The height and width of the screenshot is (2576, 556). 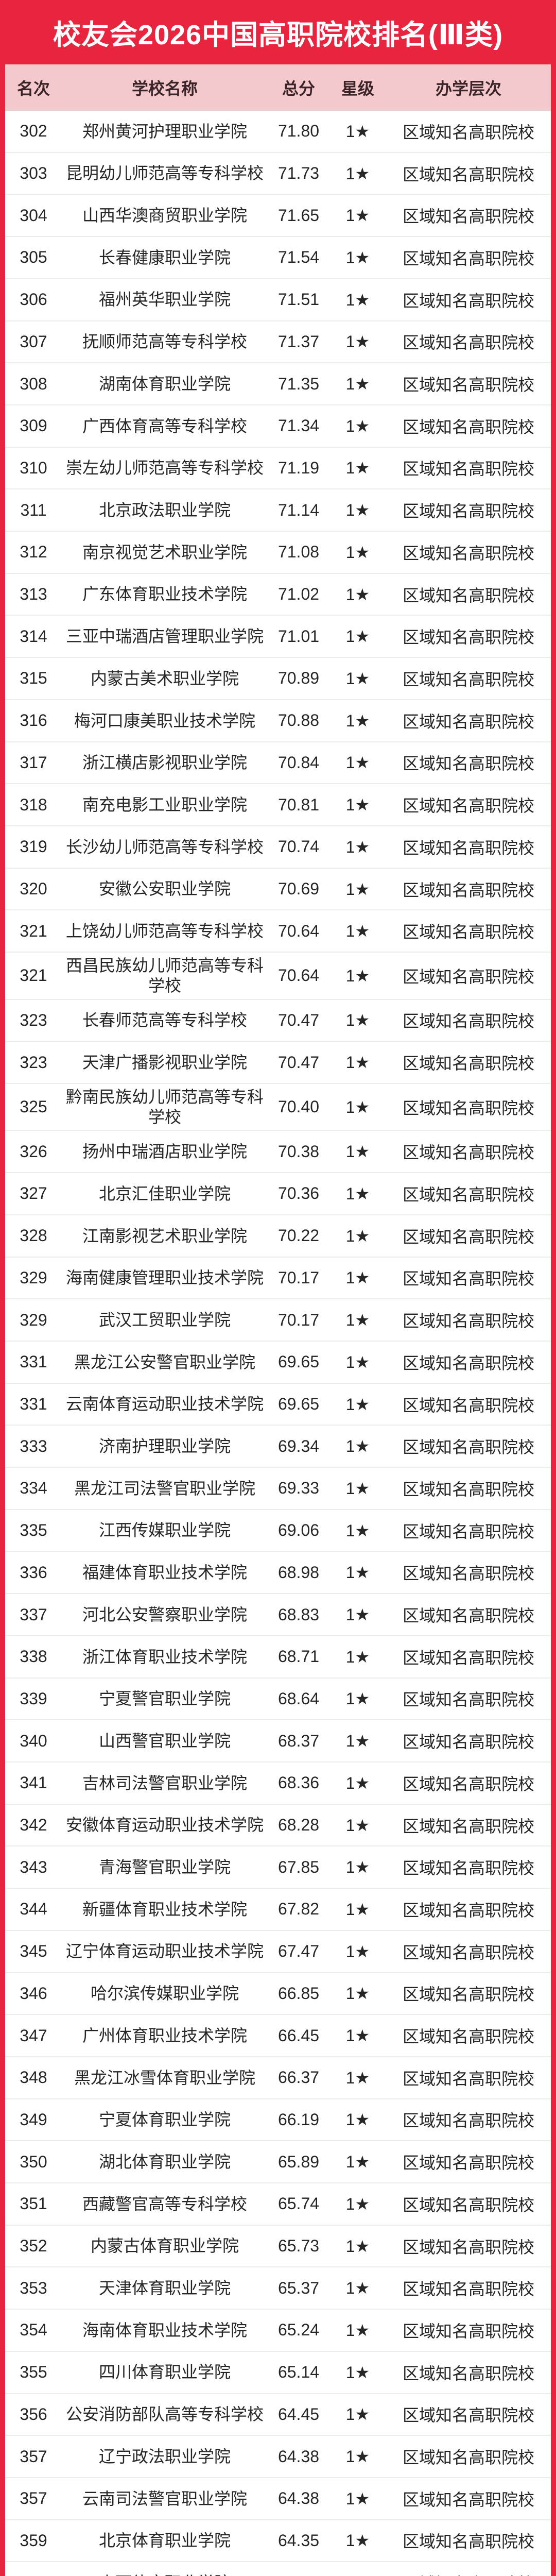 I want to click on cell-name: 崇左幼儿师范高等专科学校, so click(x=164, y=468).